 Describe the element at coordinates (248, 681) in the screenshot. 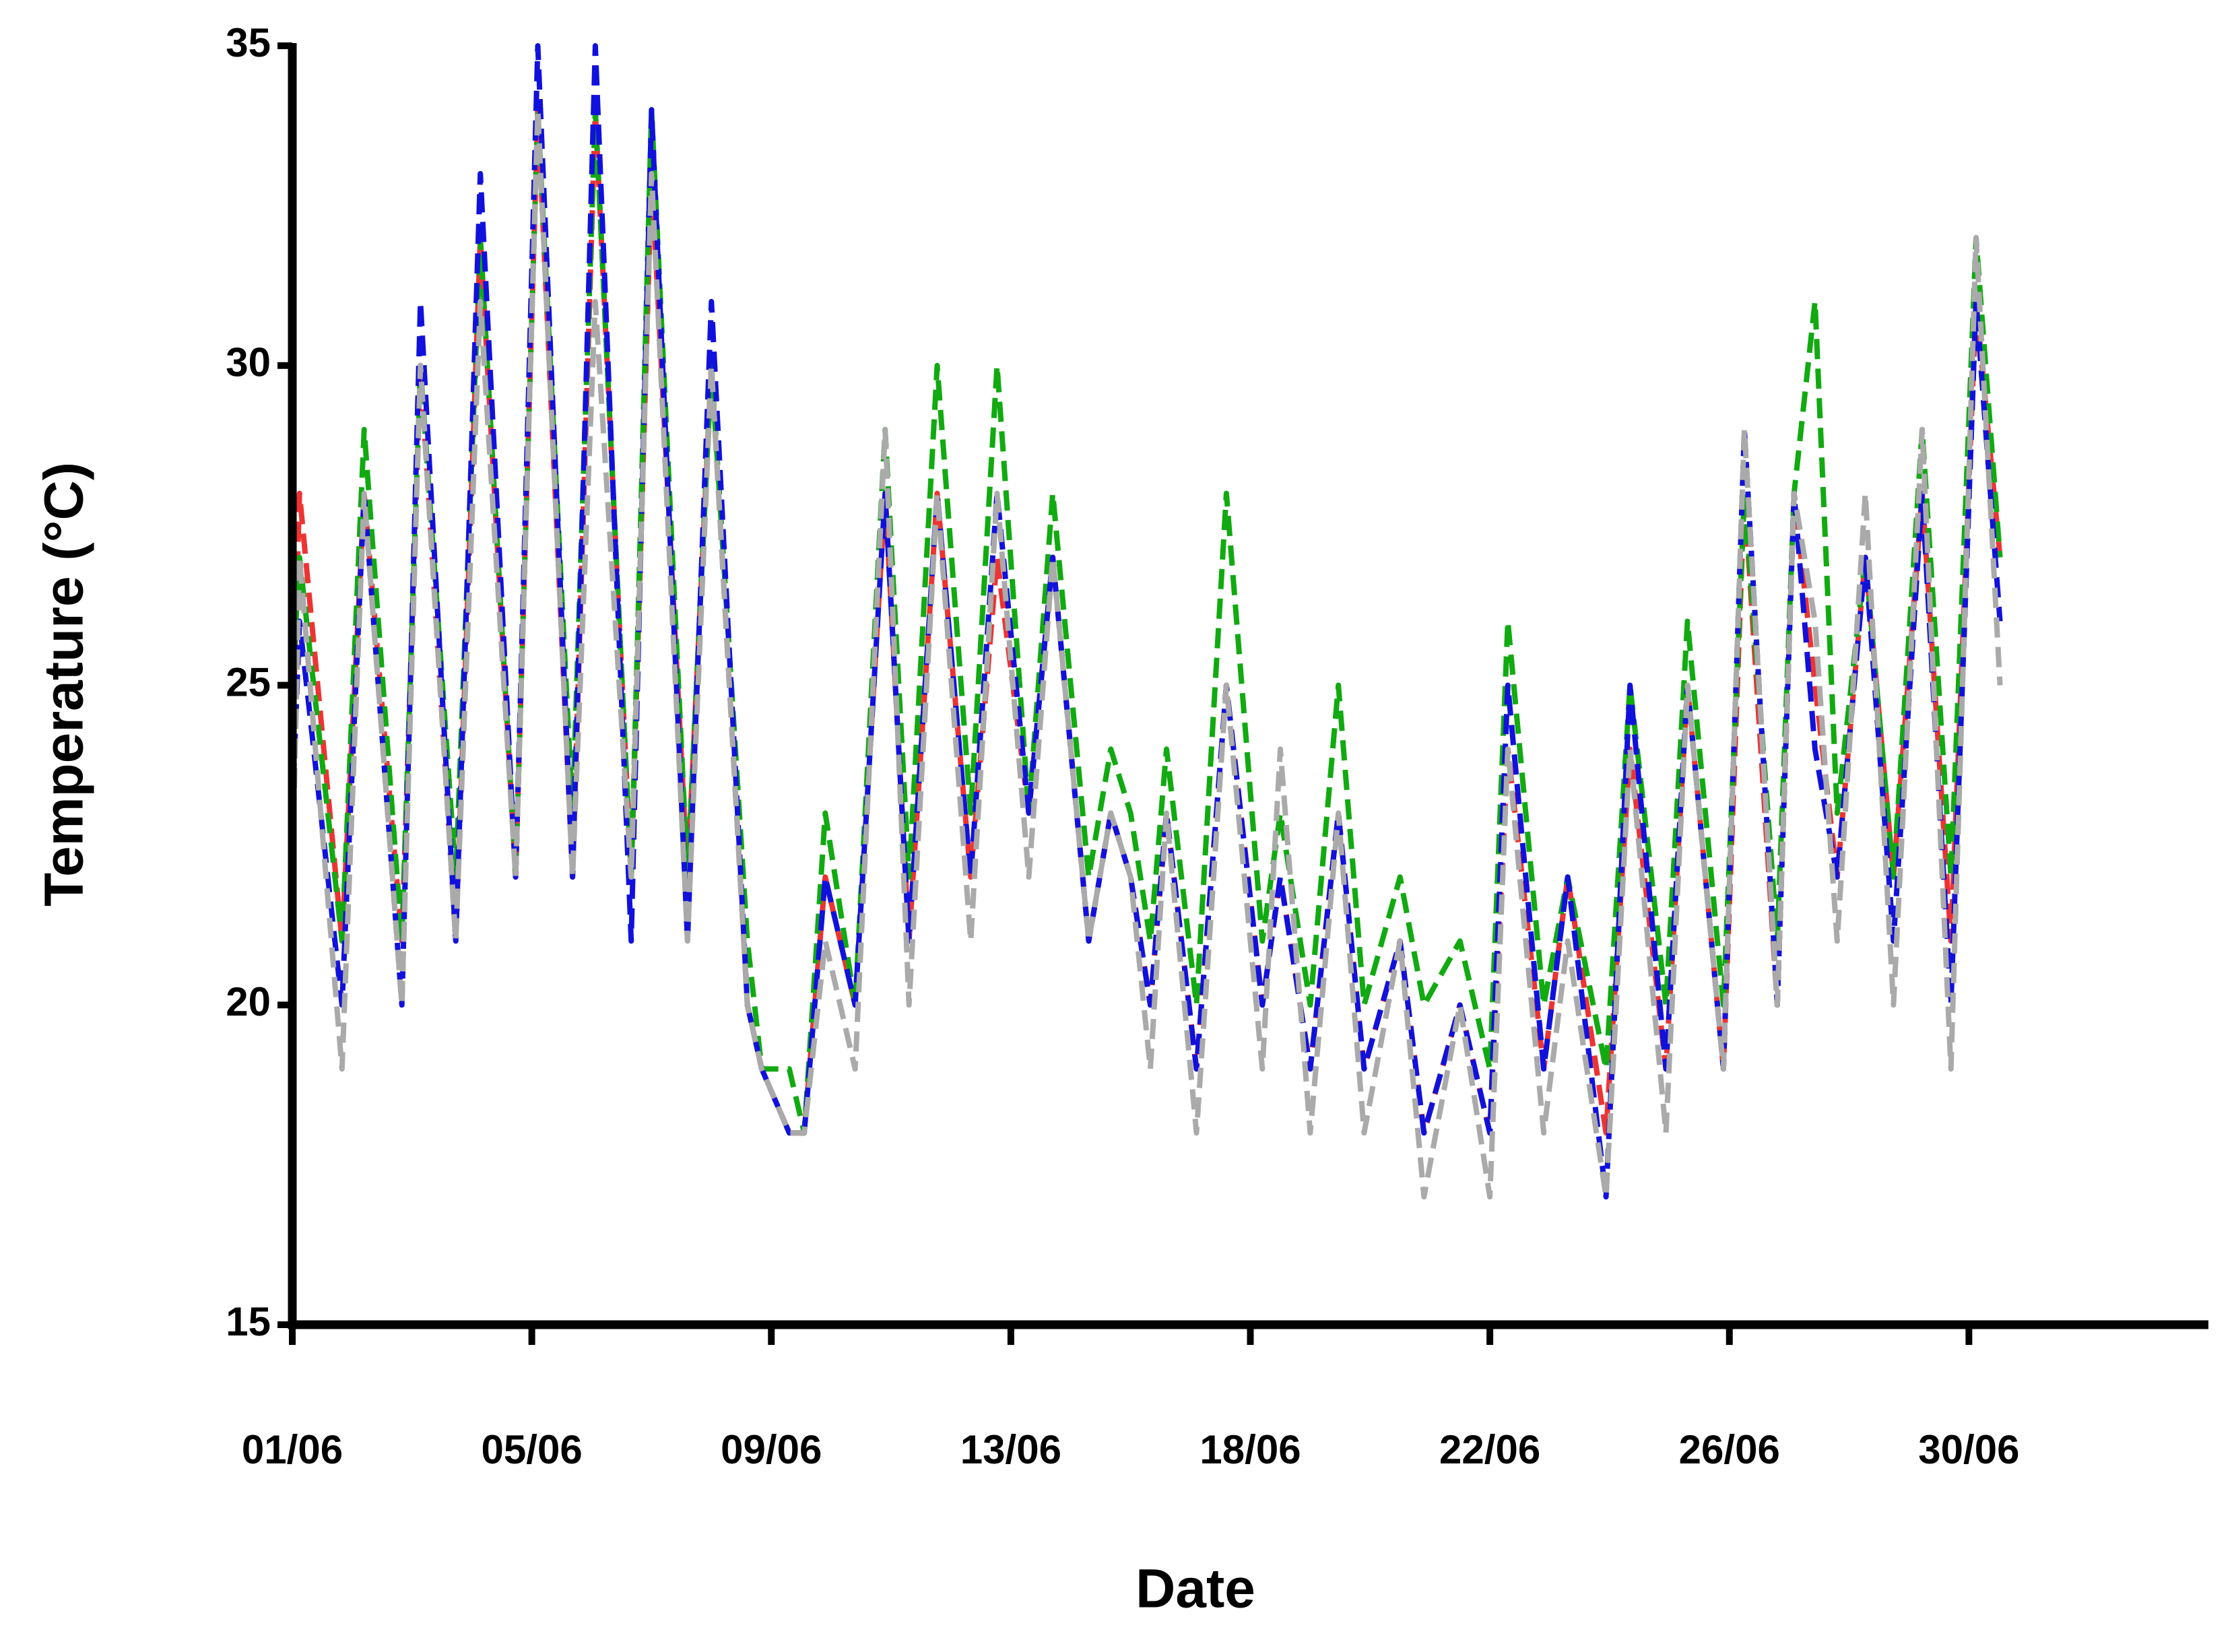

I see `y-tick-label: 25` at that location.